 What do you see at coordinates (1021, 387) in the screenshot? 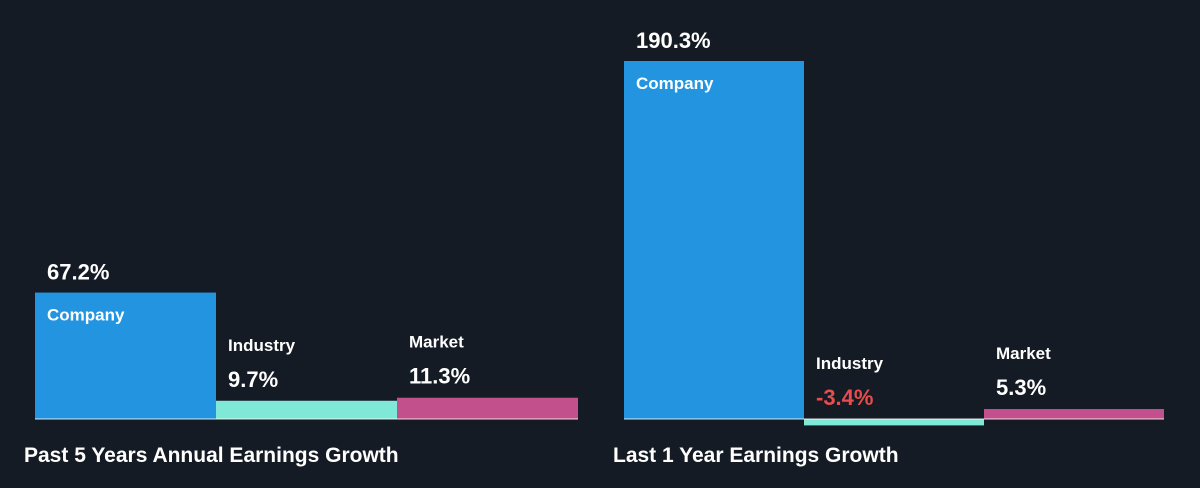
I see `value-label-market-last-1-year: 5.3%` at bounding box center [1021, 387].